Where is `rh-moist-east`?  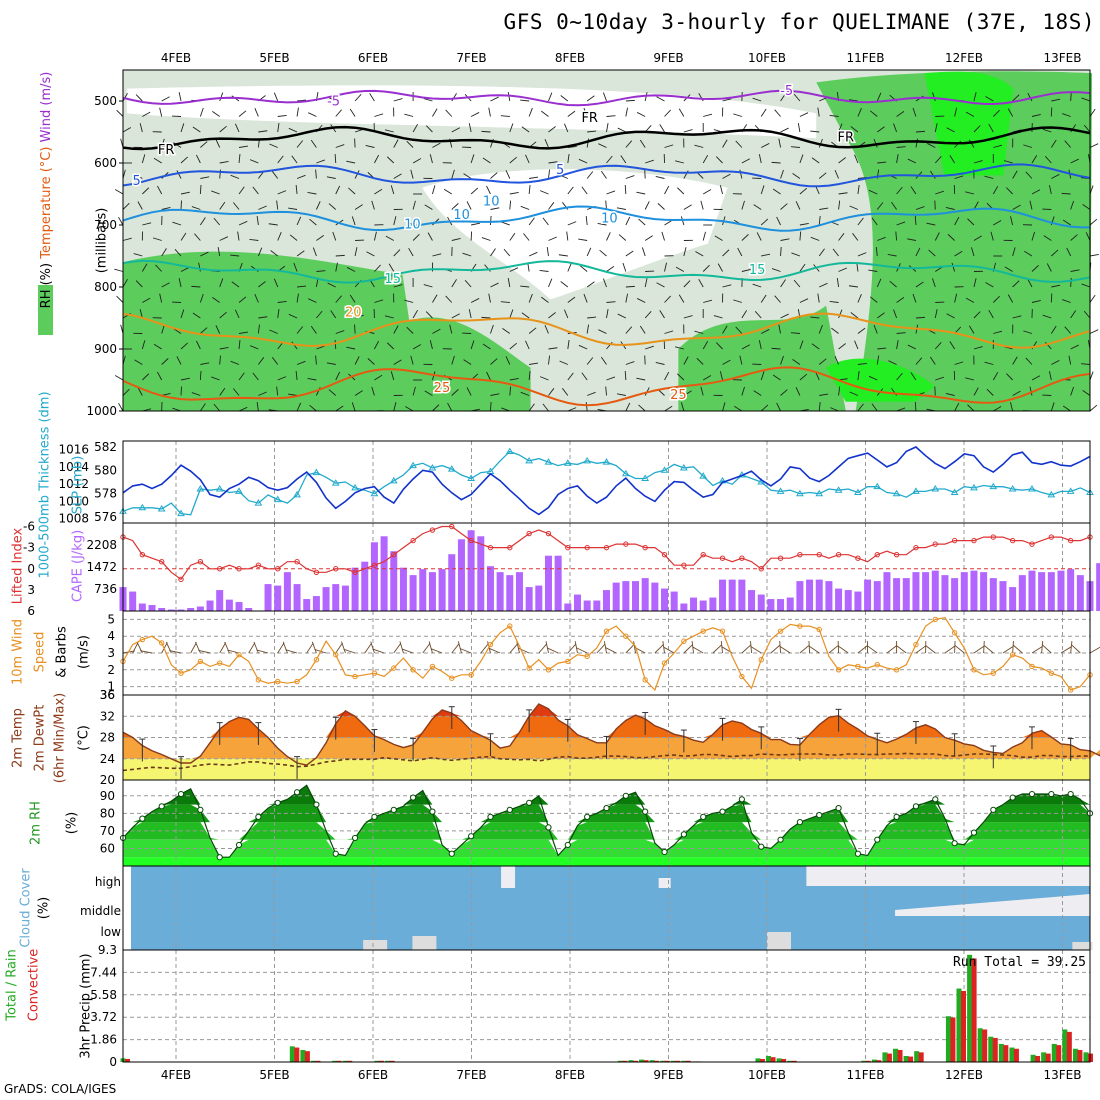 rh-moist-east is located at coordinates (762, 358).